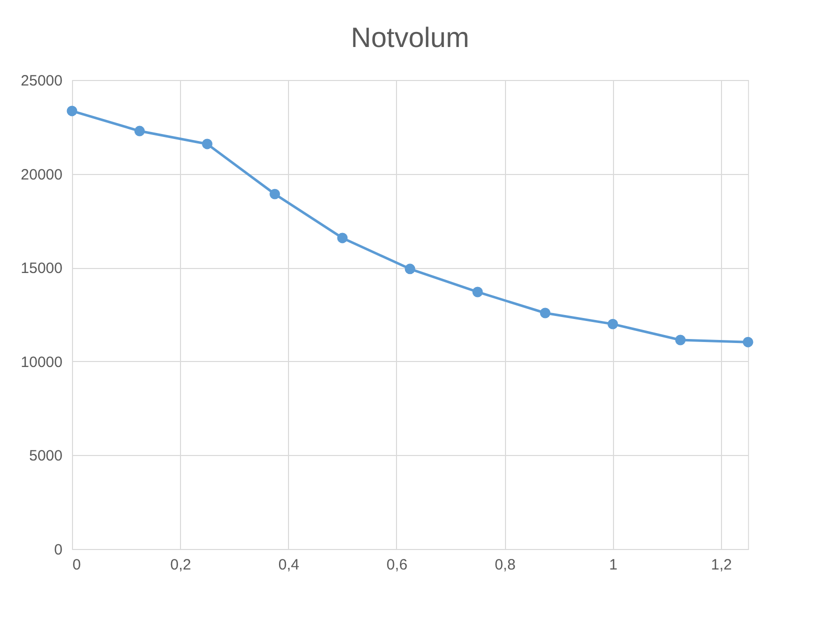 This screenshot has width=827, height=632. Describe the element at coordinates (76, 565) in the screenshot. I see `x-tick-label: 0` at that location.